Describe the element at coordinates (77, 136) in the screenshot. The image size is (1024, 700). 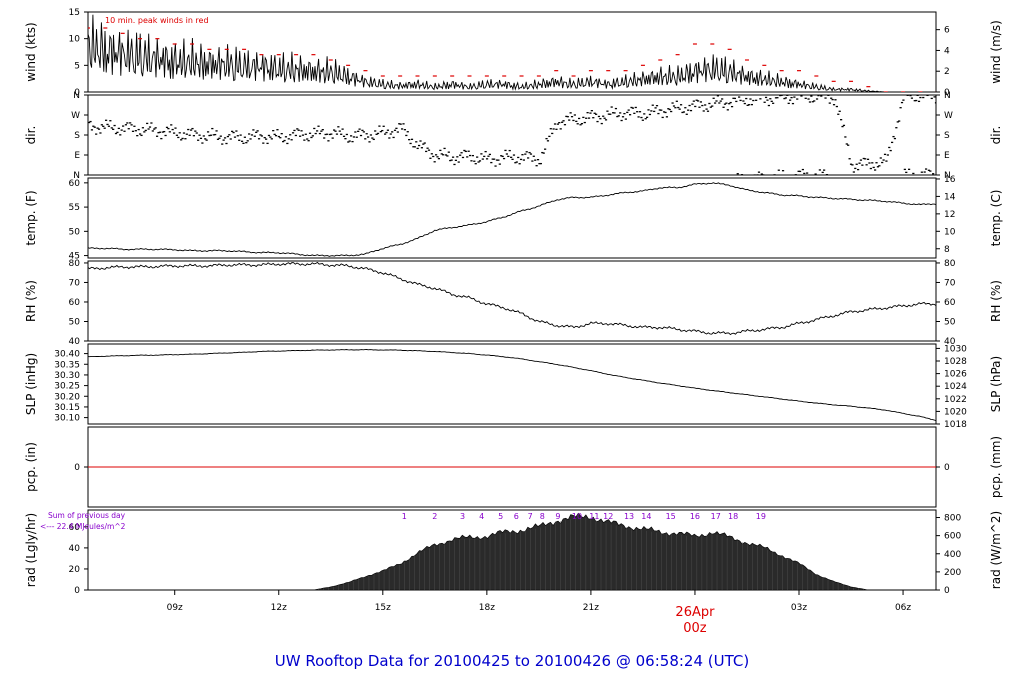
I see `dir-ytick-label: S` at that location.